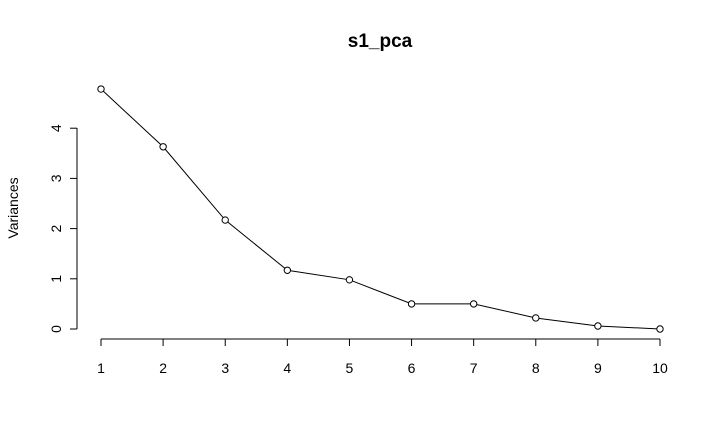  What do you see at coordinates (660, 368) in the screenshot?
I see `x-tick-label: 10` at bounding box center [660, 368].